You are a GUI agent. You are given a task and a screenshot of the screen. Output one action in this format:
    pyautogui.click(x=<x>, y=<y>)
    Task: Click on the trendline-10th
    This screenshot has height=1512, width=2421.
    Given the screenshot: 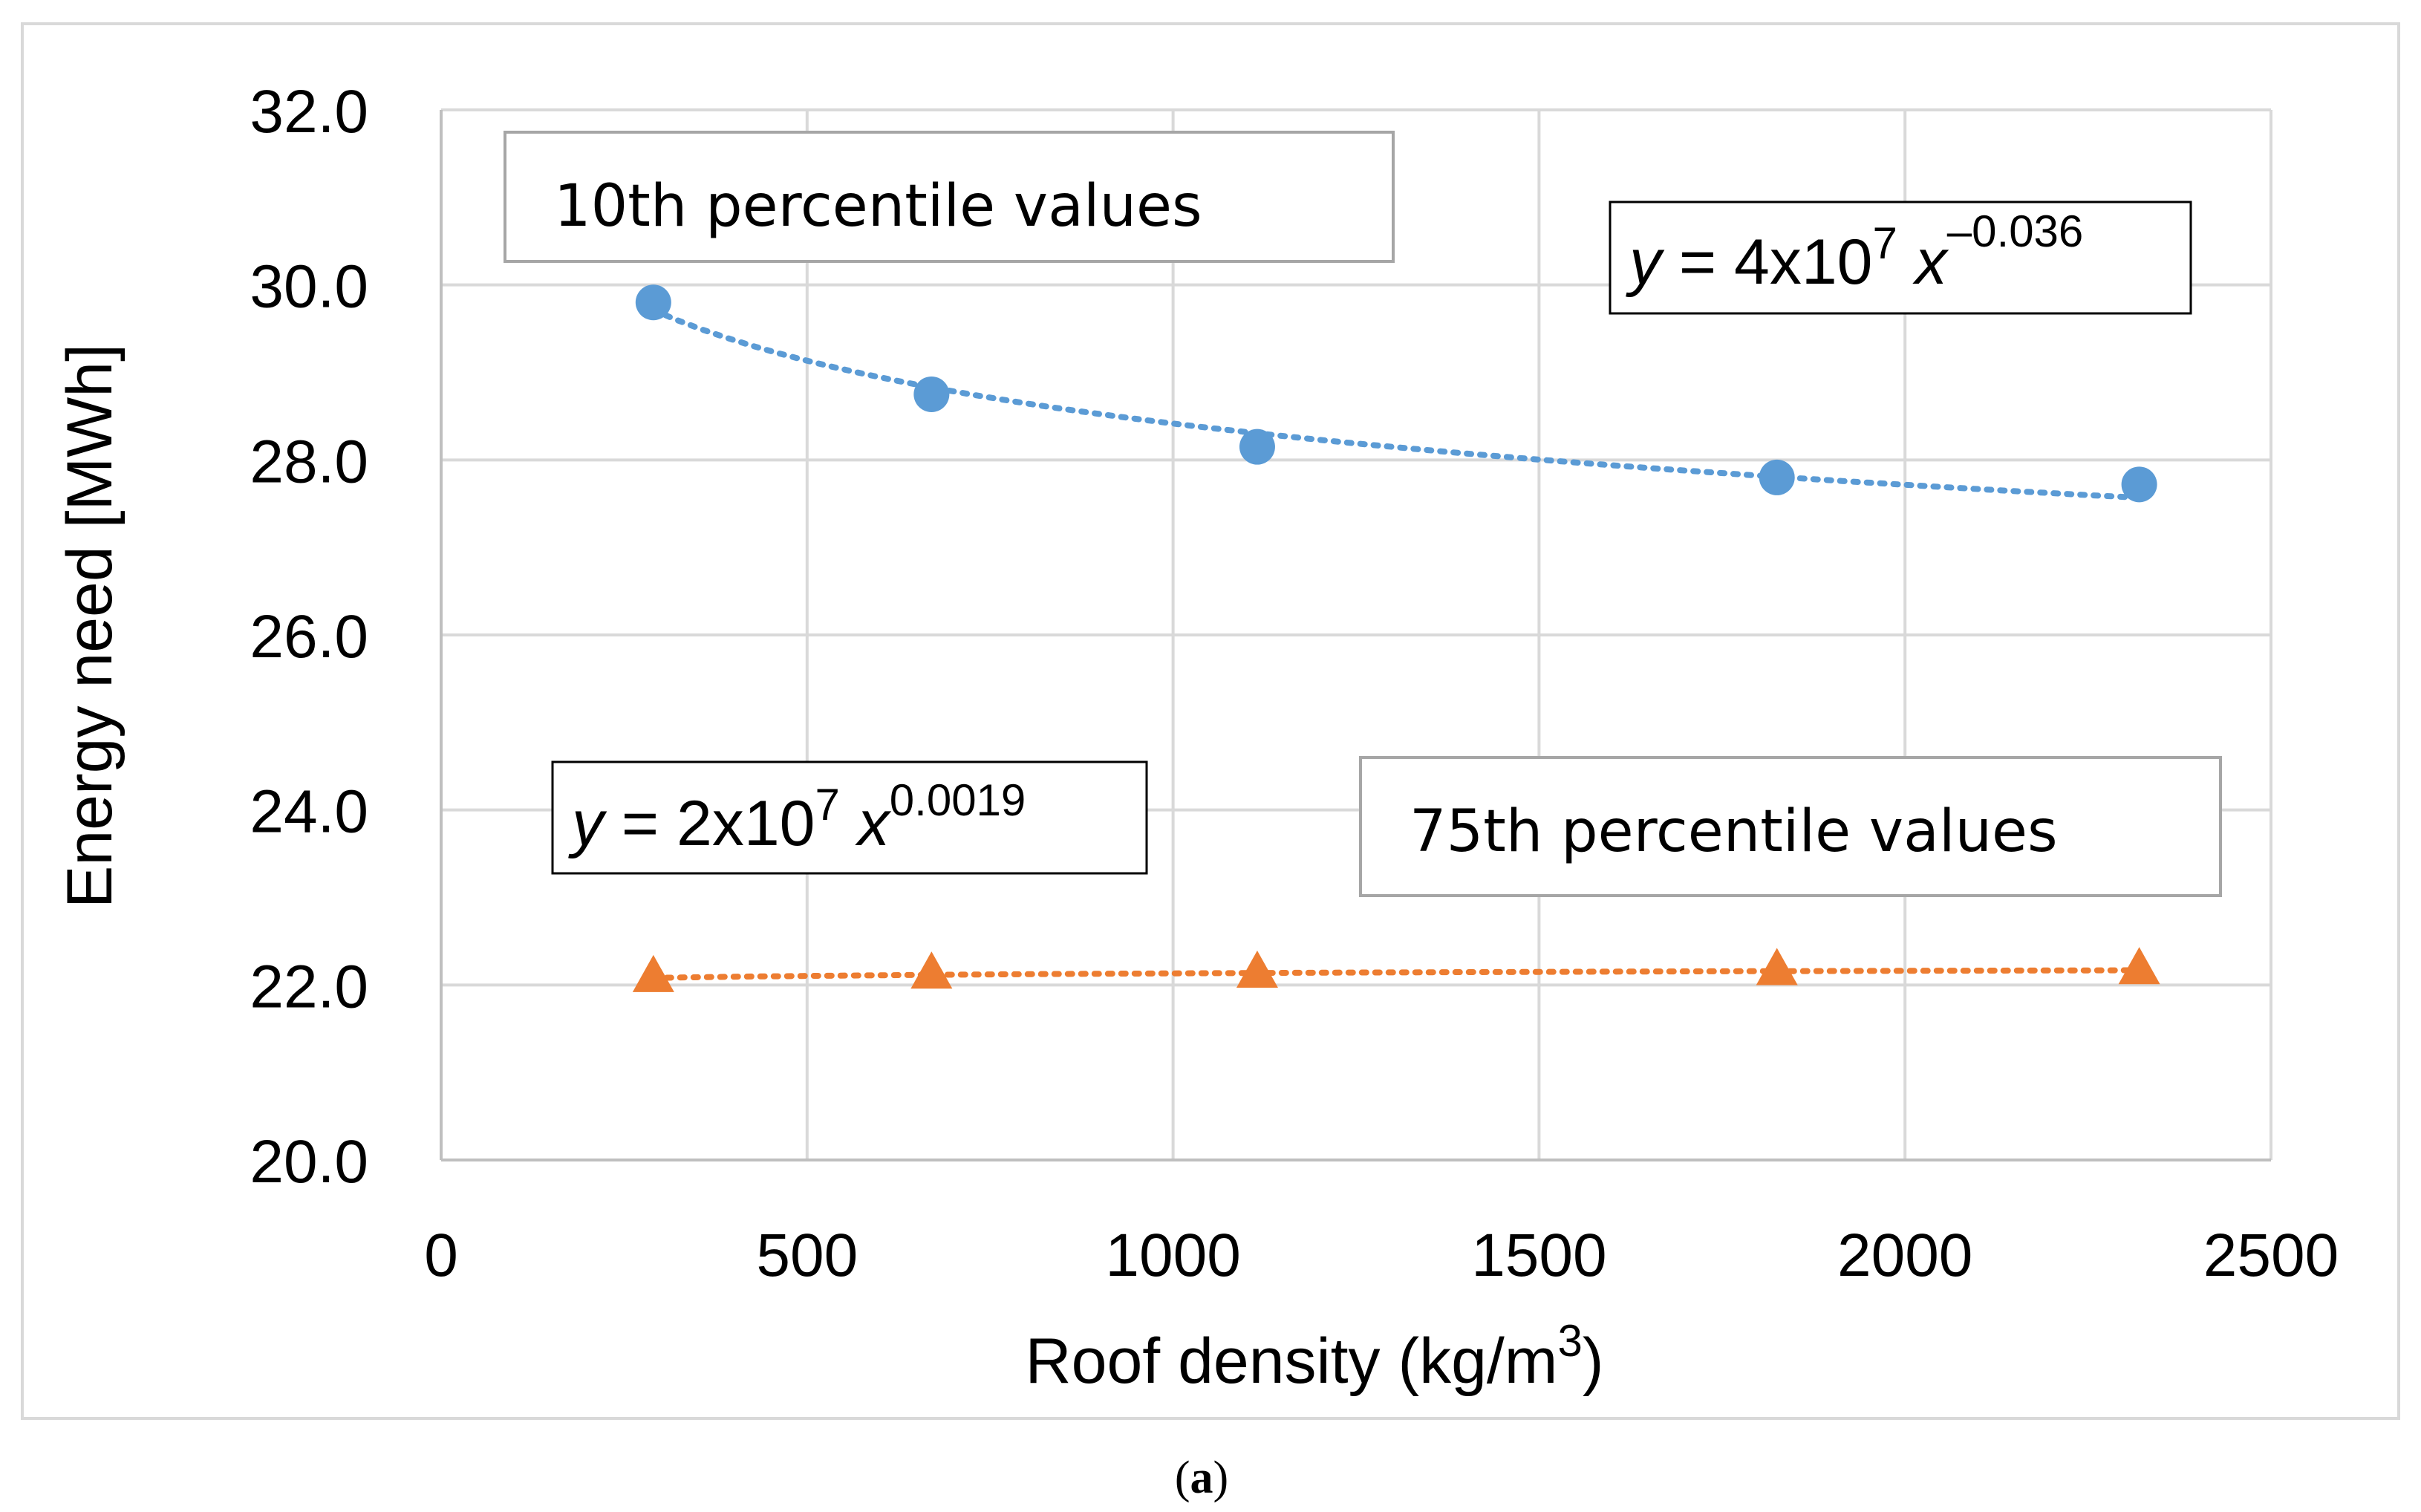 What is the action you would take?
    pyautogui.click(x=1397, y=404)
    